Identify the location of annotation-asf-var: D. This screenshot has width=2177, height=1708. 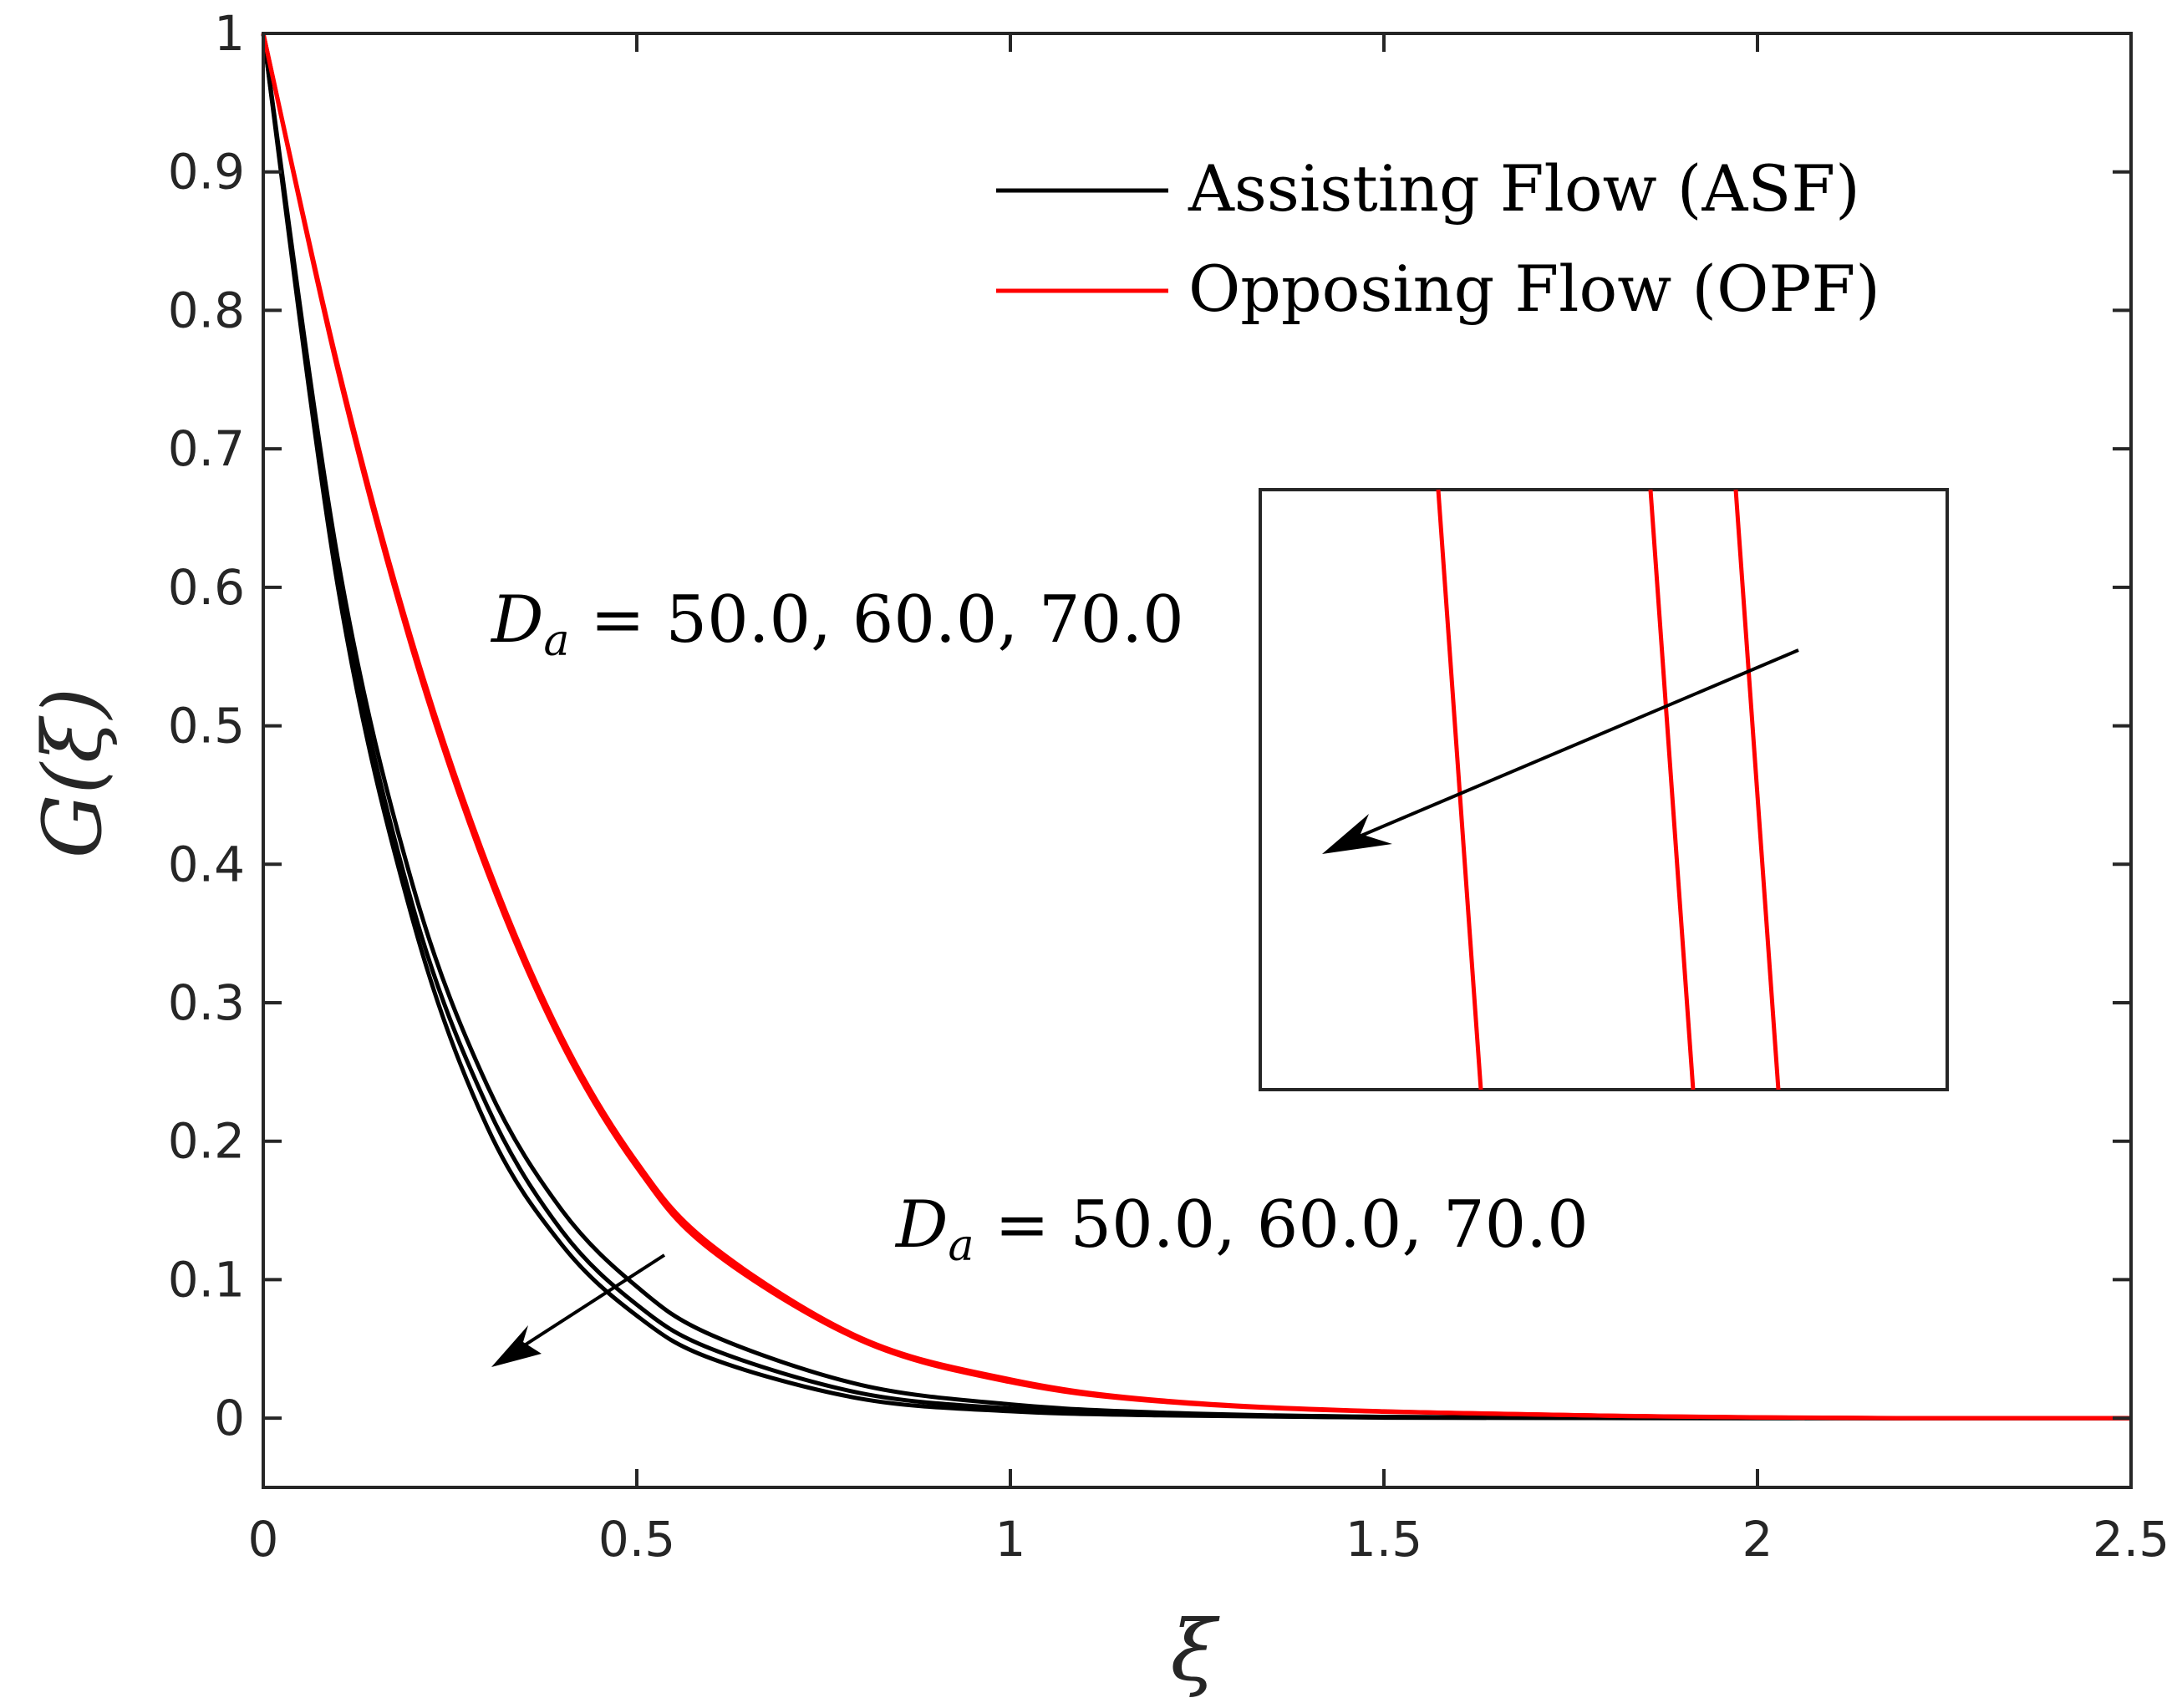
(921, 1225).